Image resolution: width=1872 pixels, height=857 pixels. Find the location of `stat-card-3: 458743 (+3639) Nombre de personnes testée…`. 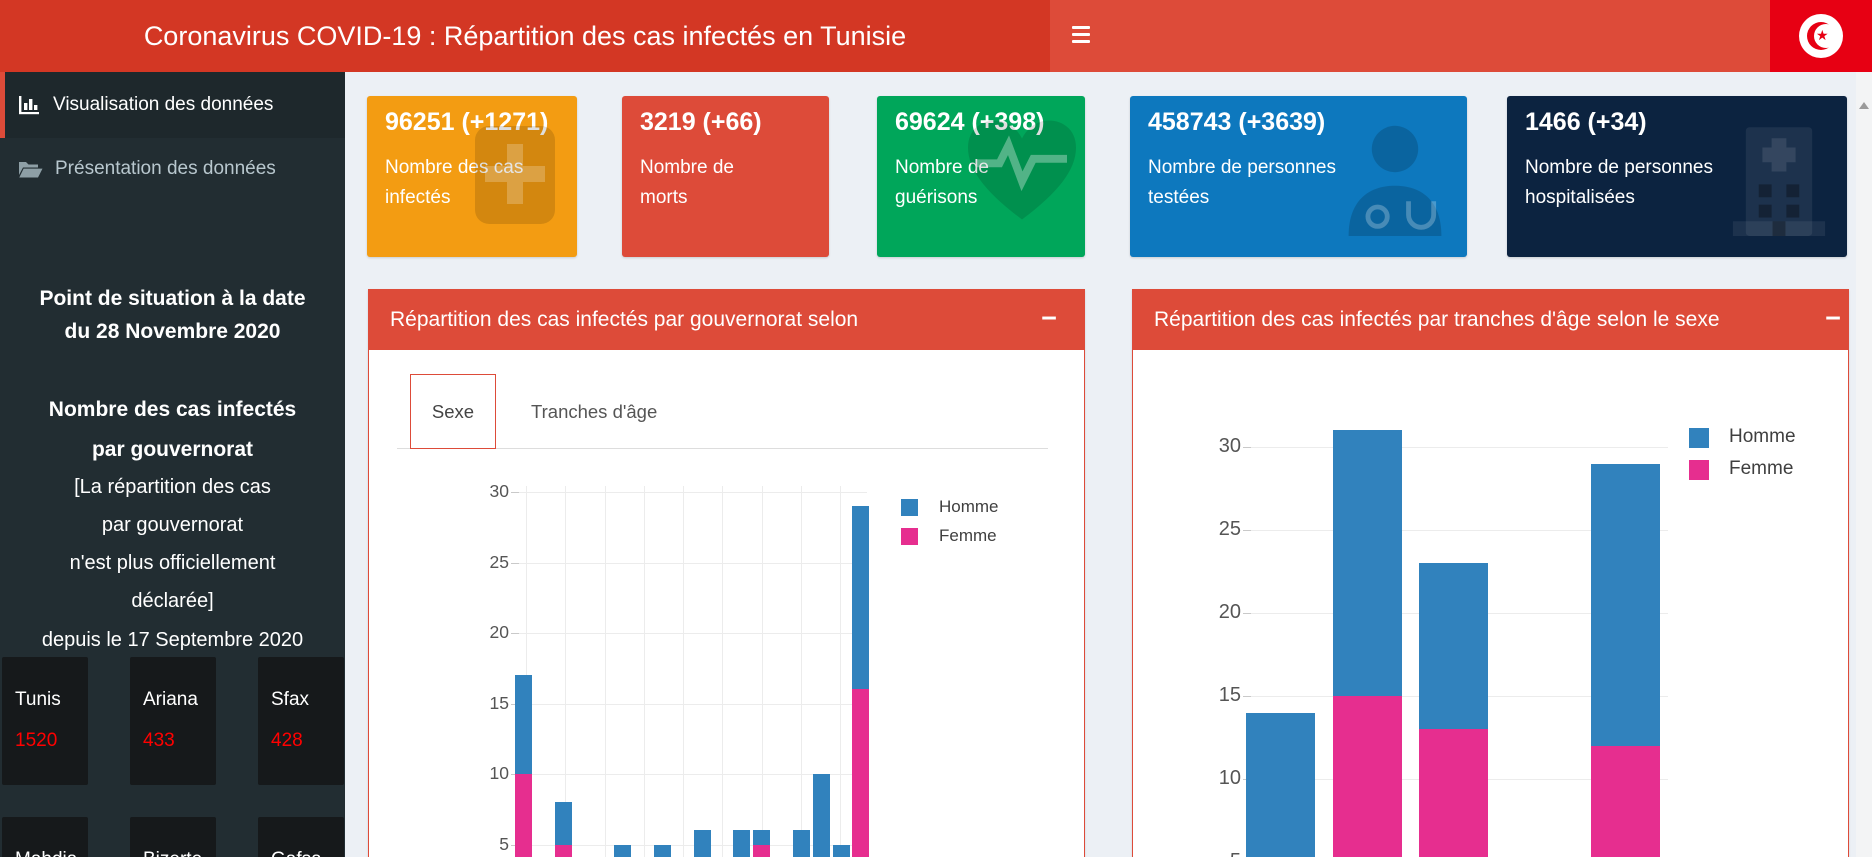

stat-card-3: 458743 (+3639) Nombre de personnes testée… is located at coordinates (1298, 176).